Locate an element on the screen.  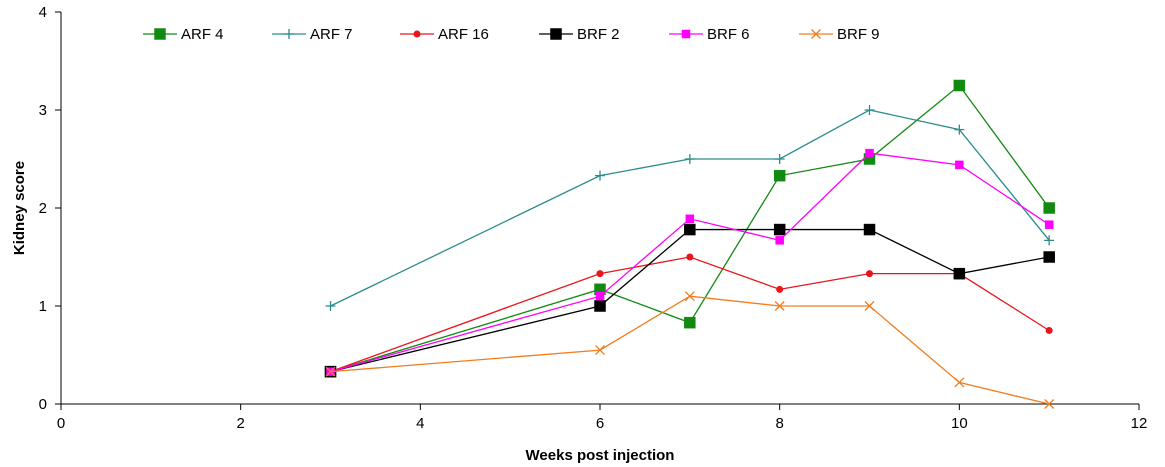
legend-label: BRF 2 is located at coordinates (598, 34).